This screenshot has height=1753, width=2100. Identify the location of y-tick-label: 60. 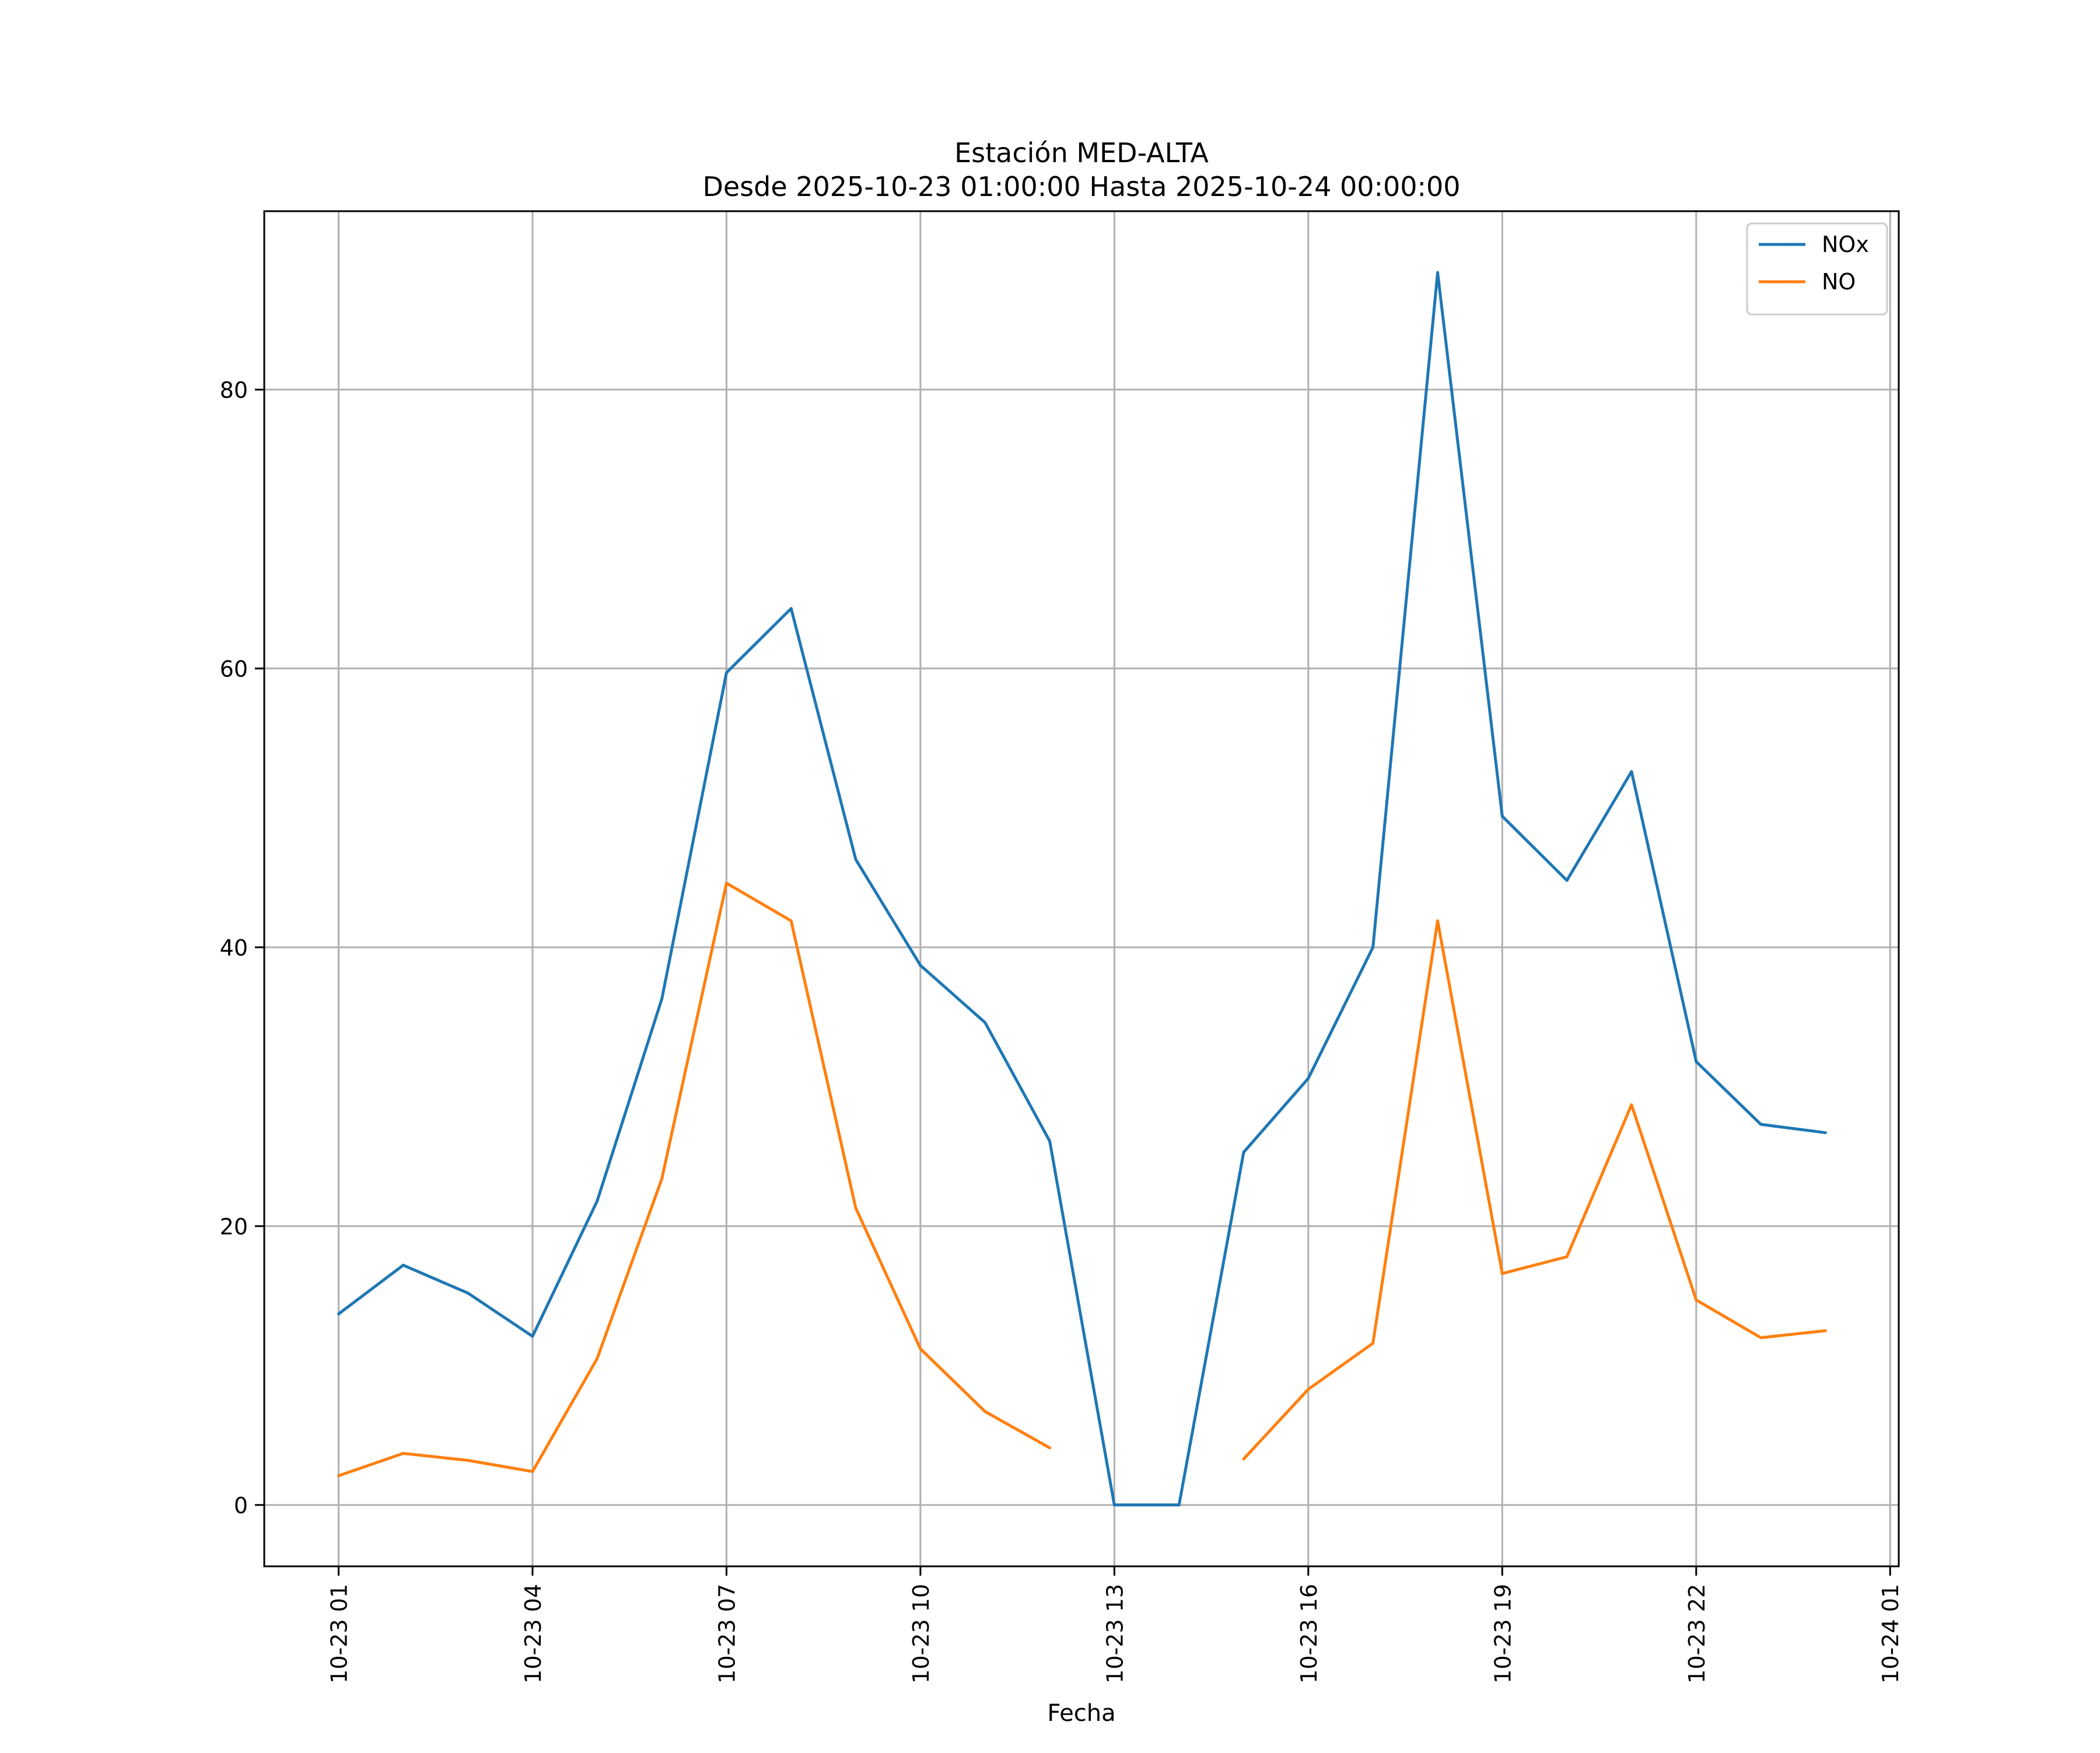
(234, 669).